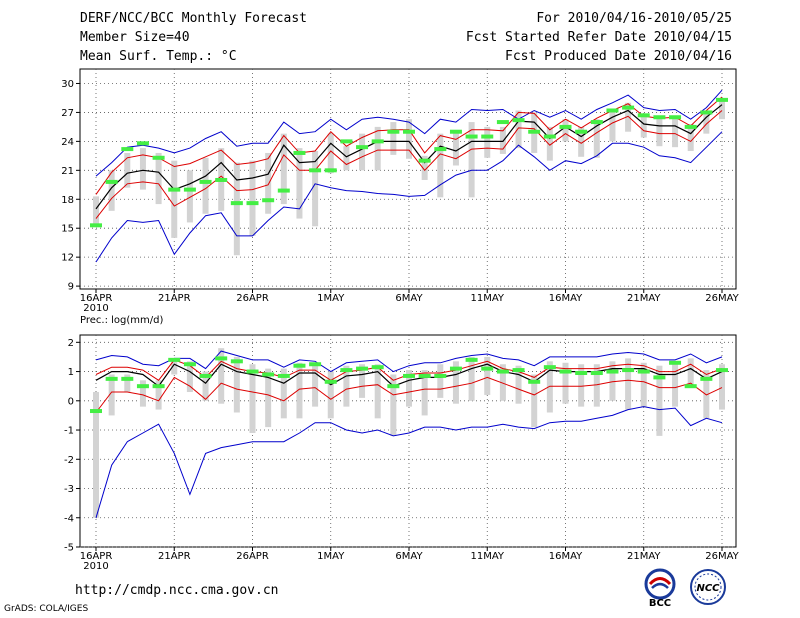 This screenshot has width=800, height=618. What do you see at coordinates (69, 489) in the screenshot?
I see `y-tick-label: -3` at bounding box center [69, 489].